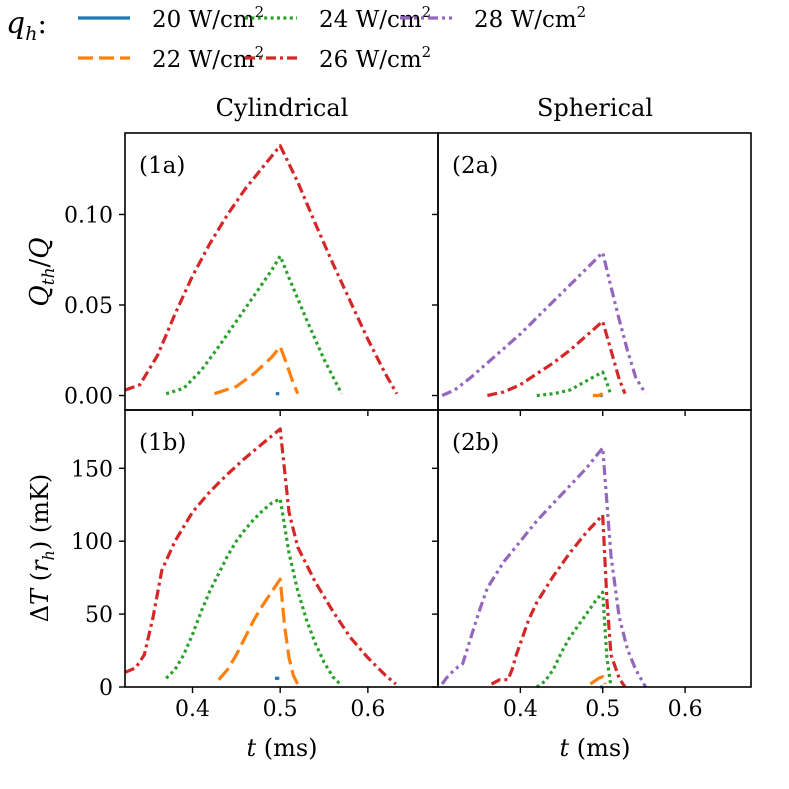 The height and width of the screenshot is (789, 789). I want to click on panel-2b-frame, so click(594, 548).